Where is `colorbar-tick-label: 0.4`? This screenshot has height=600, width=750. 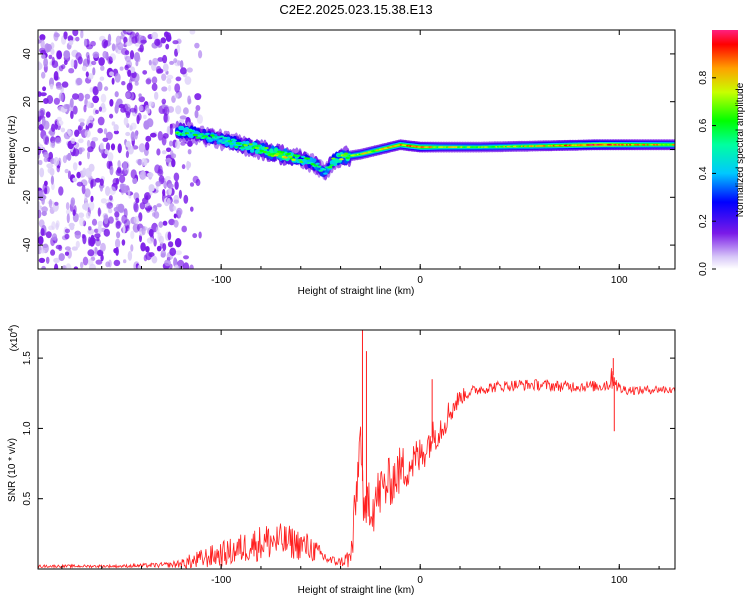
colorbar-tick-label: 0.4 is located at coordinates (703, 173).